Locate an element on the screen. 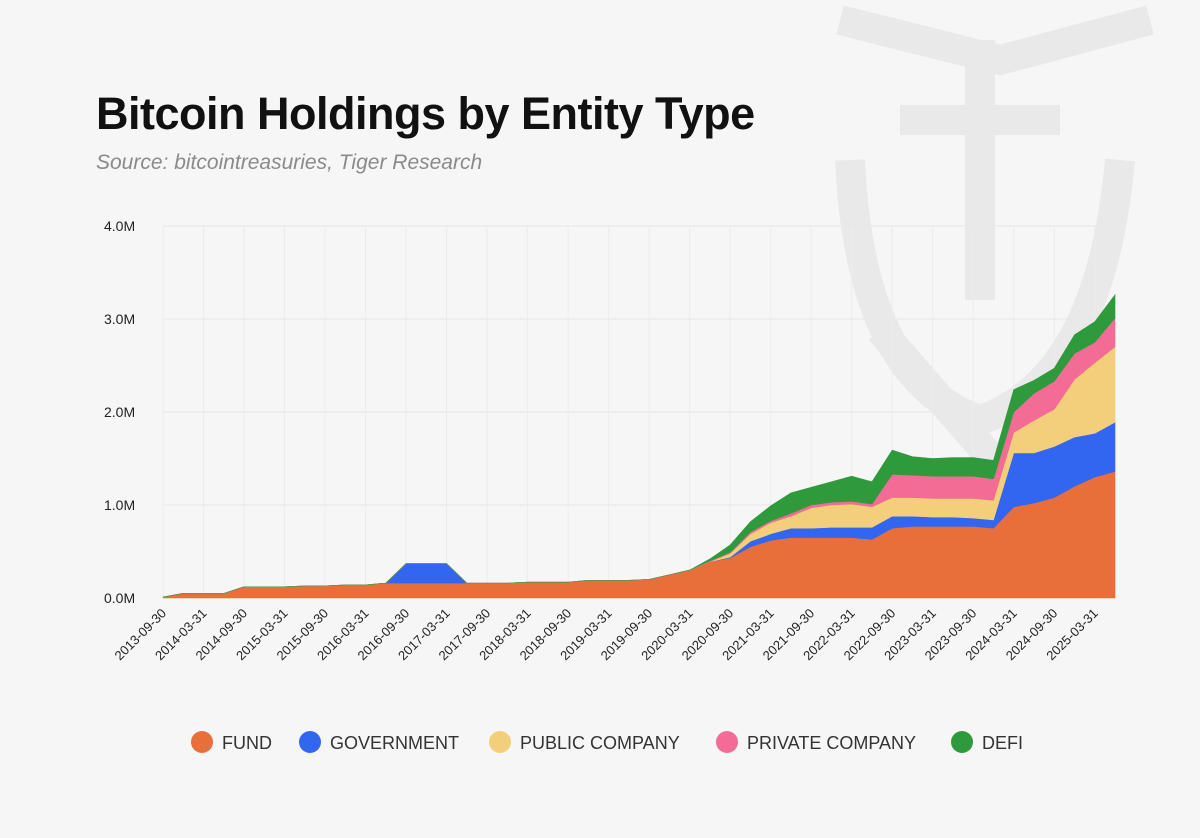 This screenshot has width=1200, height=838. legend-item-fund: FUND is located at coordinates (231, 742).